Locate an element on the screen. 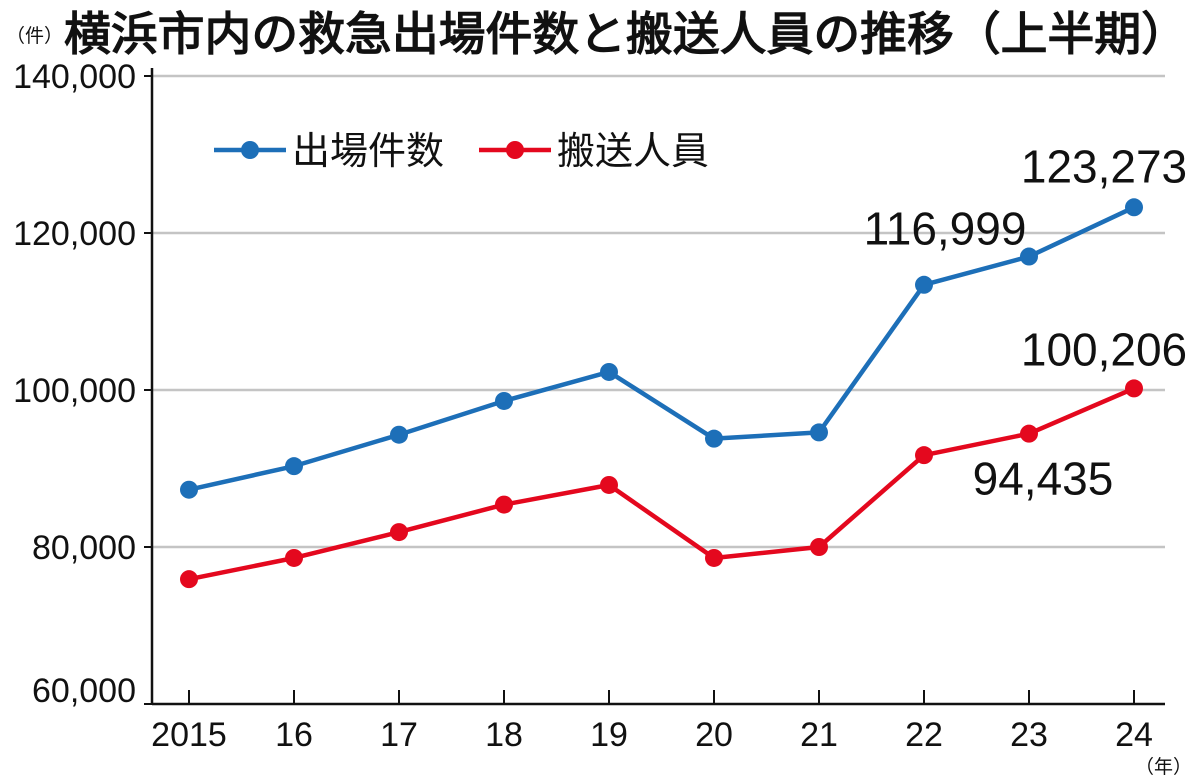 The width and height of the screenshot is (1200, 781). y-tick-label: 140,000 is located at coordinates (74, 77).